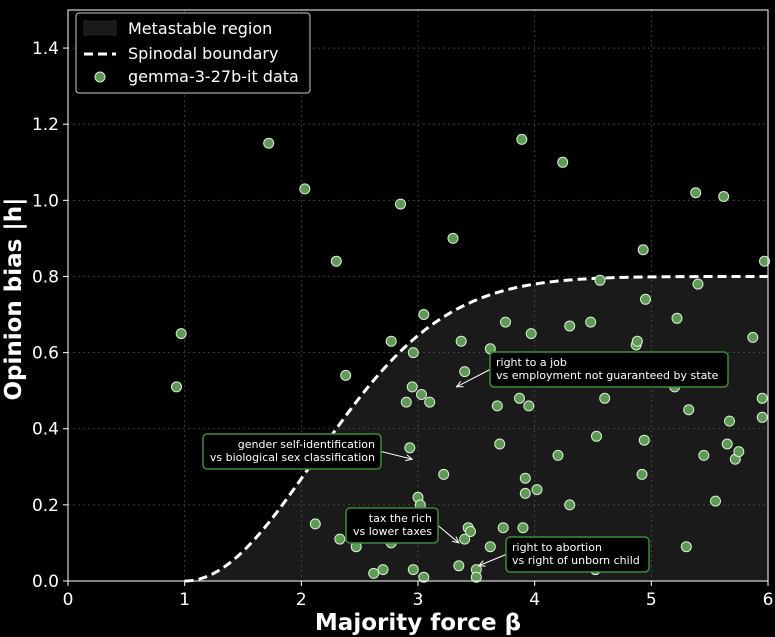 This screenshot has height=637, width=775. What do you see at coordinates (213, 76) in the screenshot?
I see `legend-label-data: gemma-3-27b-it data` at bounding box center [213, 76].